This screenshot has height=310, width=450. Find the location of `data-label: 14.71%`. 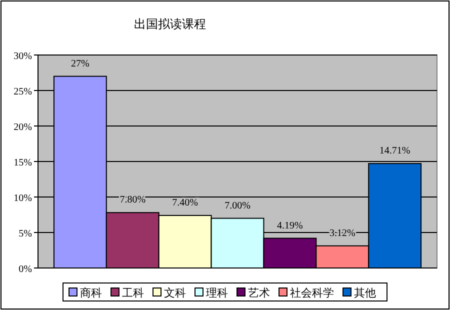

data-label: 14.71% is located at coordinates (394, 151).